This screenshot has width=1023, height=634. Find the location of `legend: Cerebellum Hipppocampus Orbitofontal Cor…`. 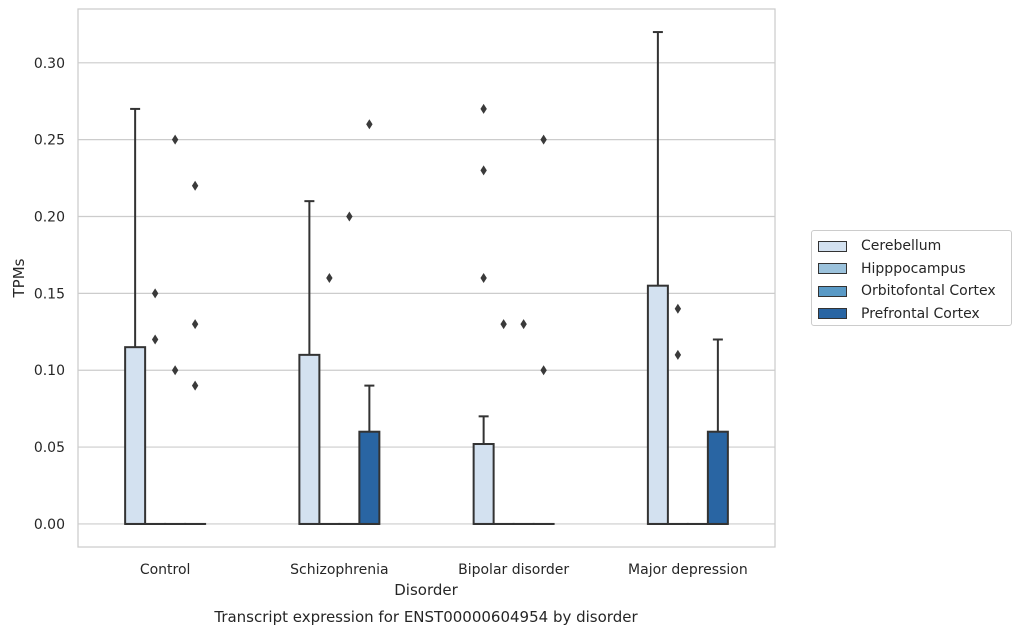

legend: Cerebellum Hipppocampus Orbitofontal Cor… is located at coordinates (911, 278).